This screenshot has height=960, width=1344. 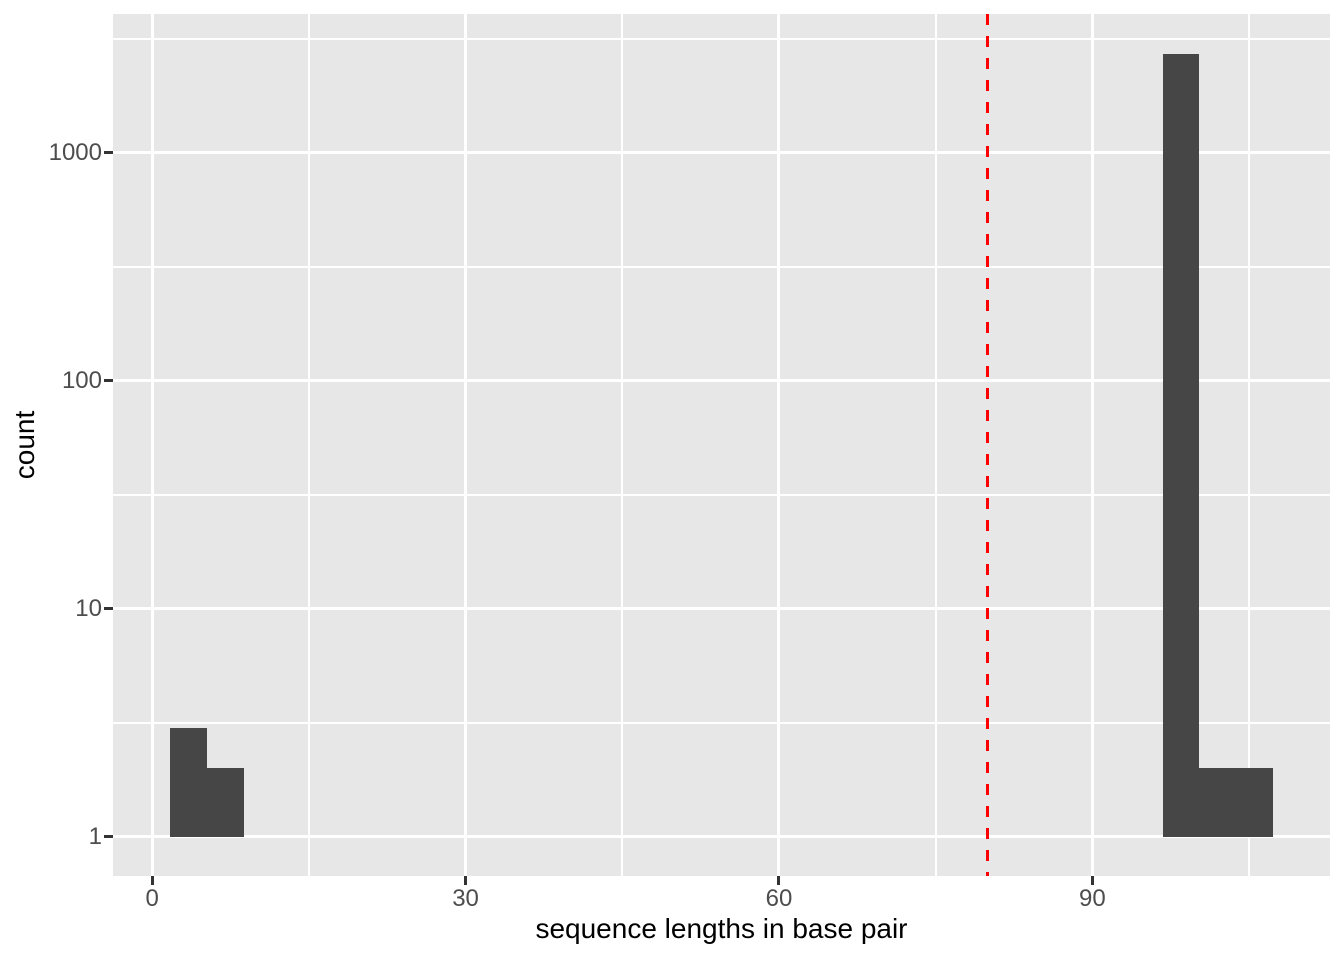 I want to click on x-axis-tick-label: 30, so click(x=465, y=898).